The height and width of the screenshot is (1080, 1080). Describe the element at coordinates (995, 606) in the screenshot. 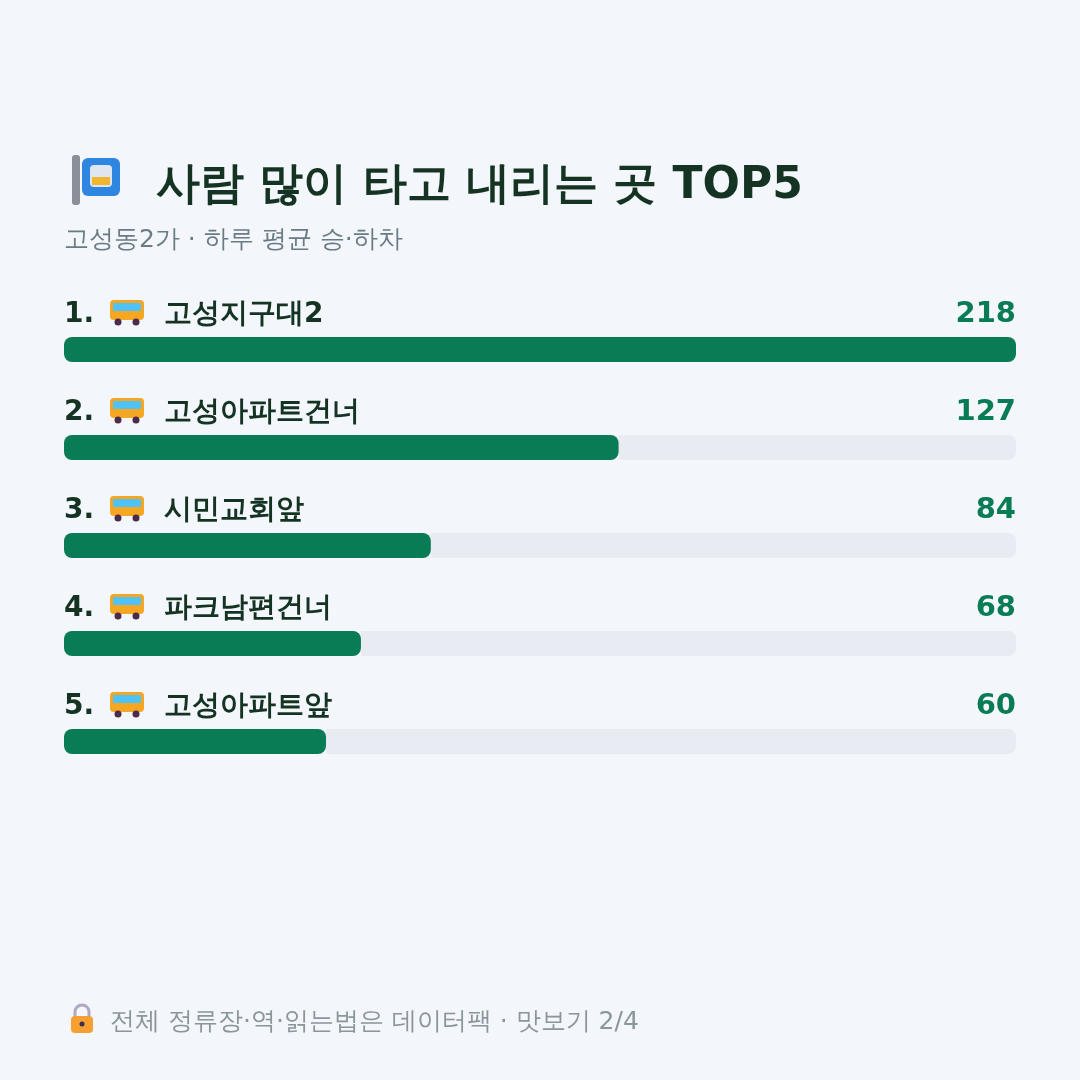

I see `data-label: 68` at that location.